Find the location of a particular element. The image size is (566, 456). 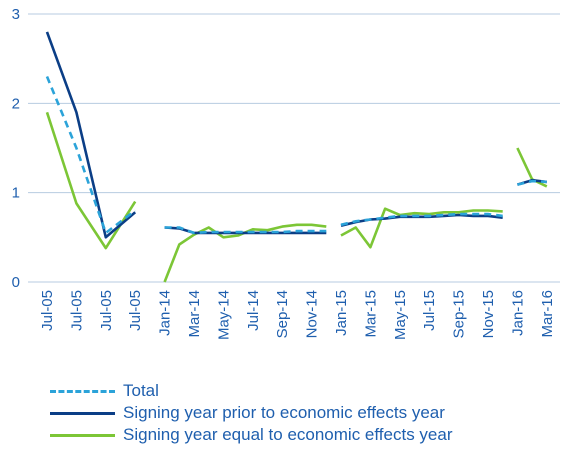

x-tick-label-6: May-14 is located at coordinates (223, 315).